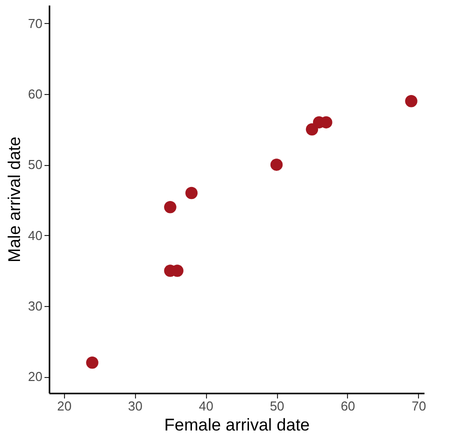 This screenshot has height=445, width=453. I want to click on y-tick-label: 30, so click(35, 306).